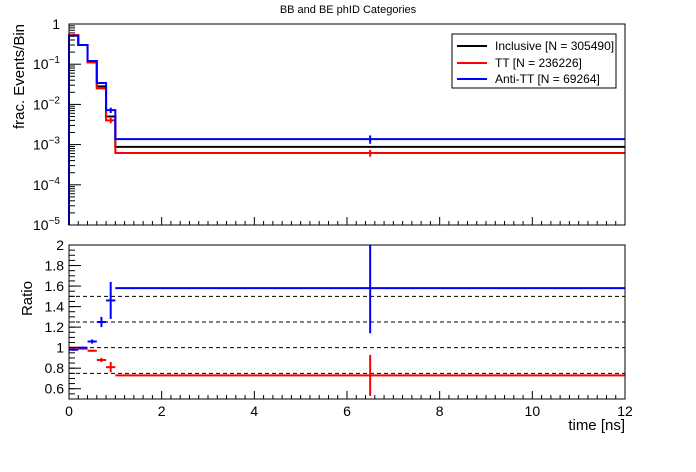  What do you see at coordinates (55, 368) in the screenshot?
I see `ratio-y-tick-label: 0.8` at bounding box center [55, 368].